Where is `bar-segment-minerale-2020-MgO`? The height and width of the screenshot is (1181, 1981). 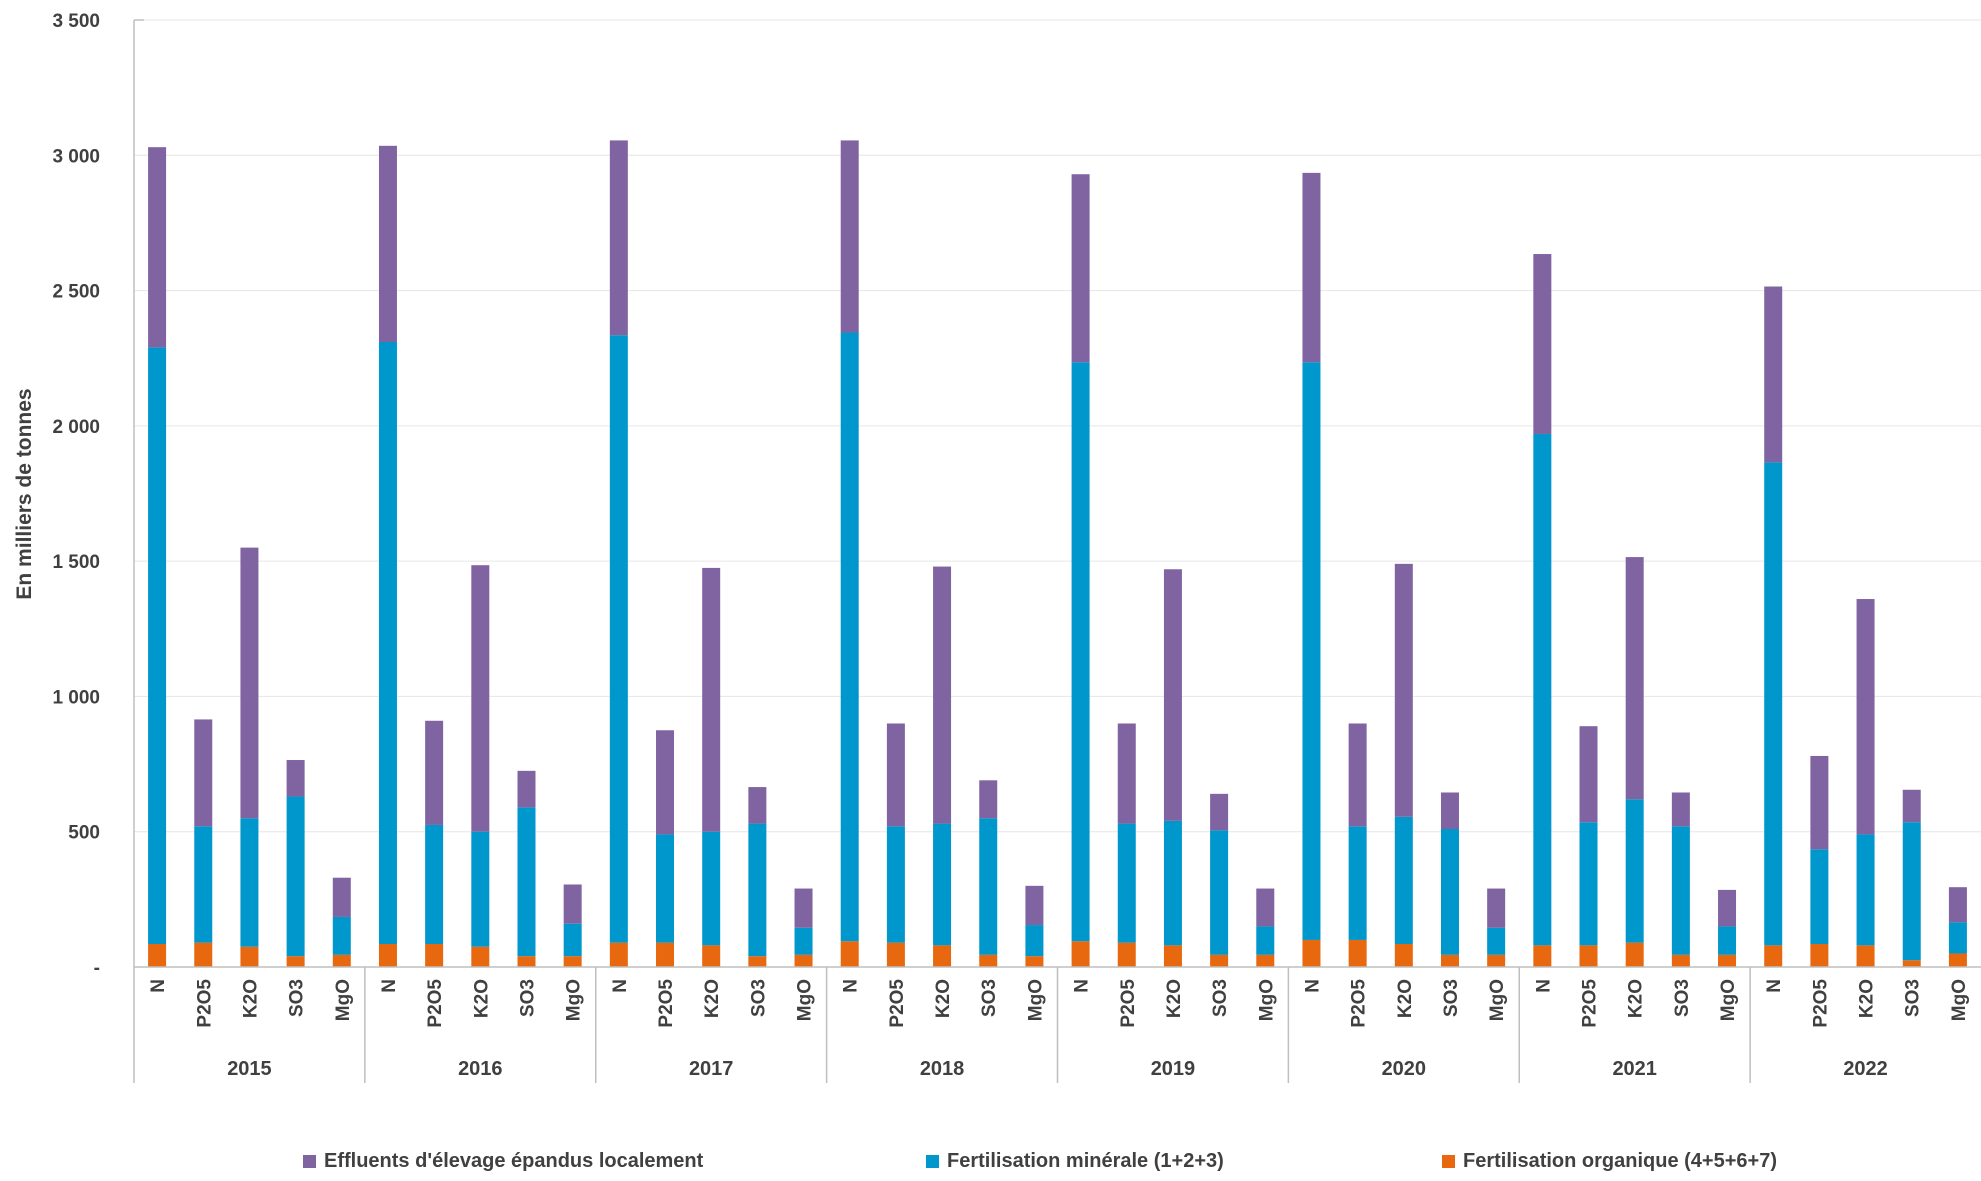
bar-segment-minerale-2020-MgO is located at coordinates (1496, 941).